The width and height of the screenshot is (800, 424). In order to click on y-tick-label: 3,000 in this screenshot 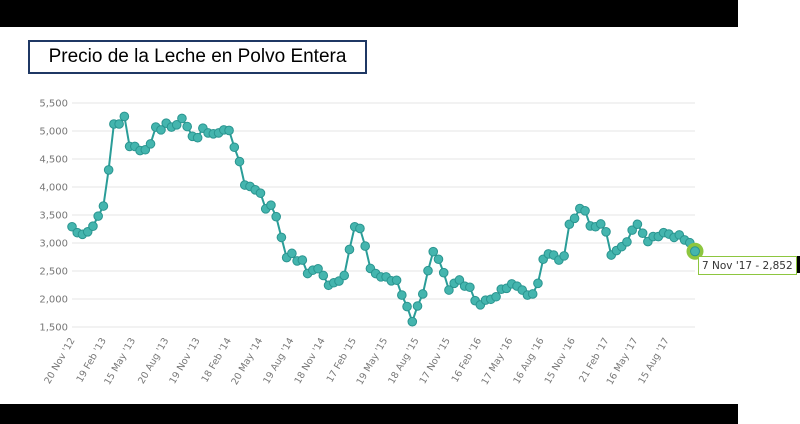, I will do `click(53, 244)`.